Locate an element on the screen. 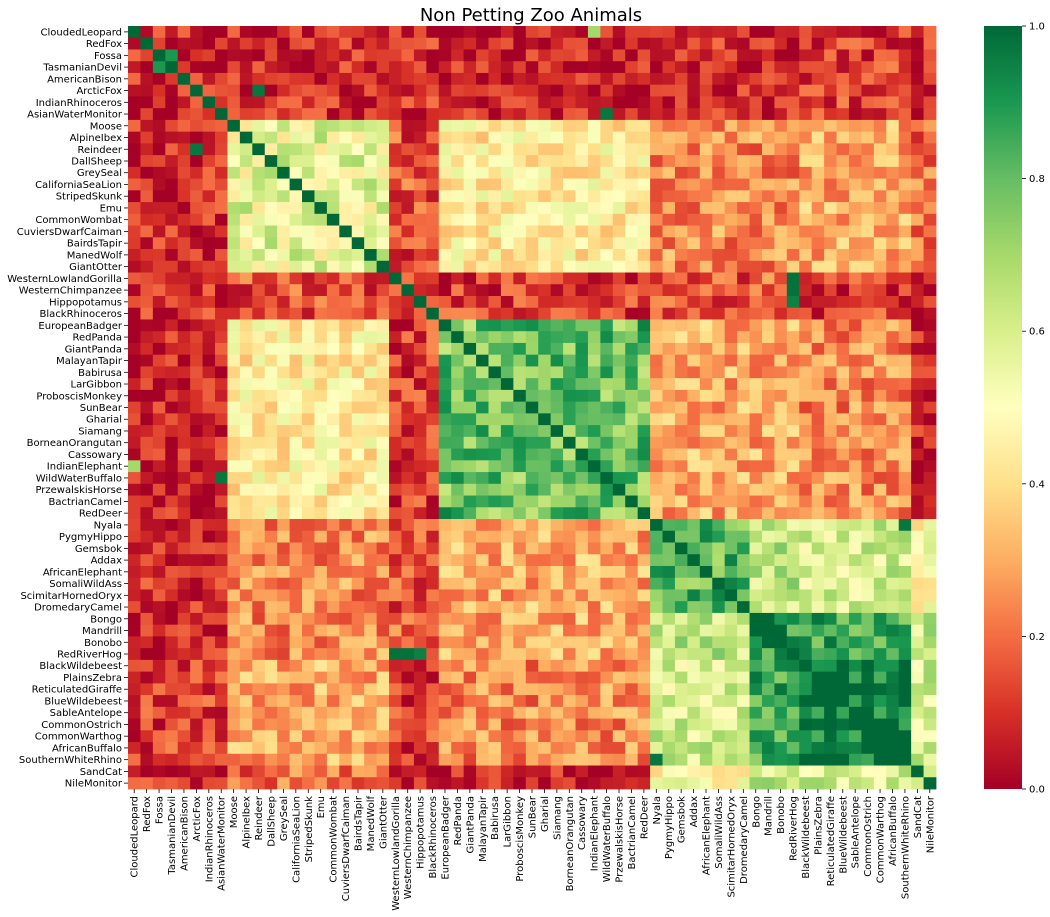  x-tick-label: GiantOtter is located at coordinates (383, 822).